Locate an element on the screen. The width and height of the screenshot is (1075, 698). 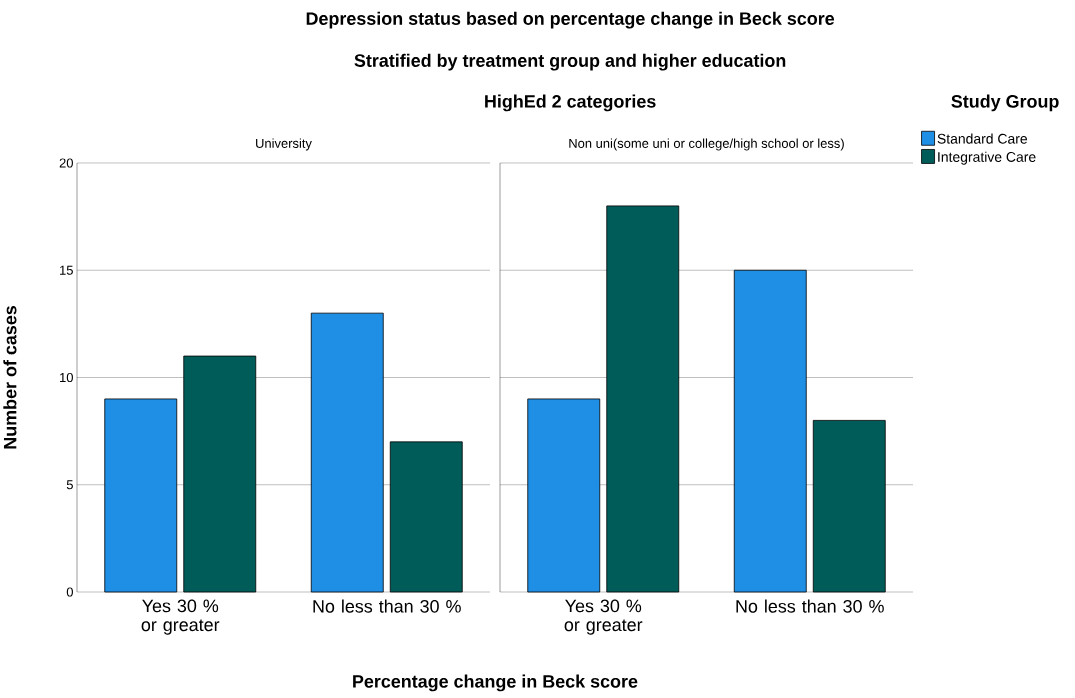
text: Stratified by treatment group and higher education is located at coordinates (570, 62).